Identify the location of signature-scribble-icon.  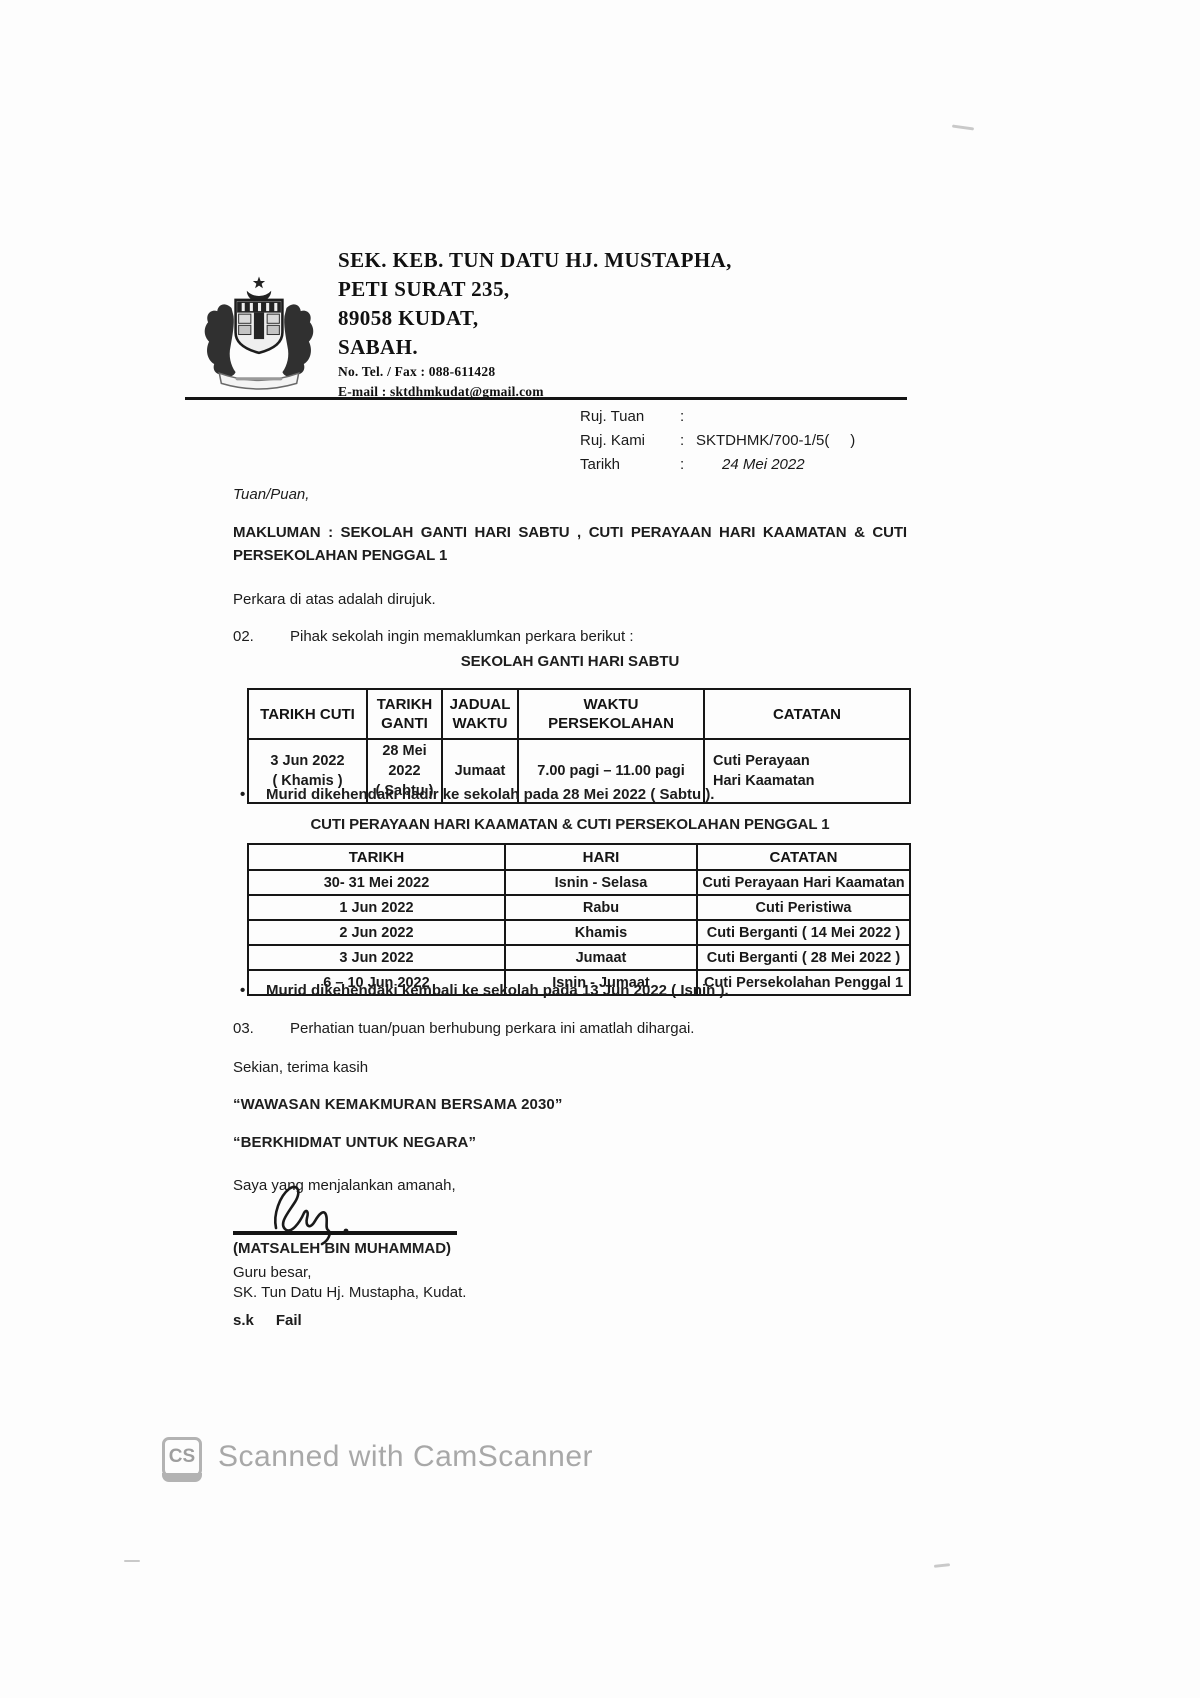
(311, 1215).